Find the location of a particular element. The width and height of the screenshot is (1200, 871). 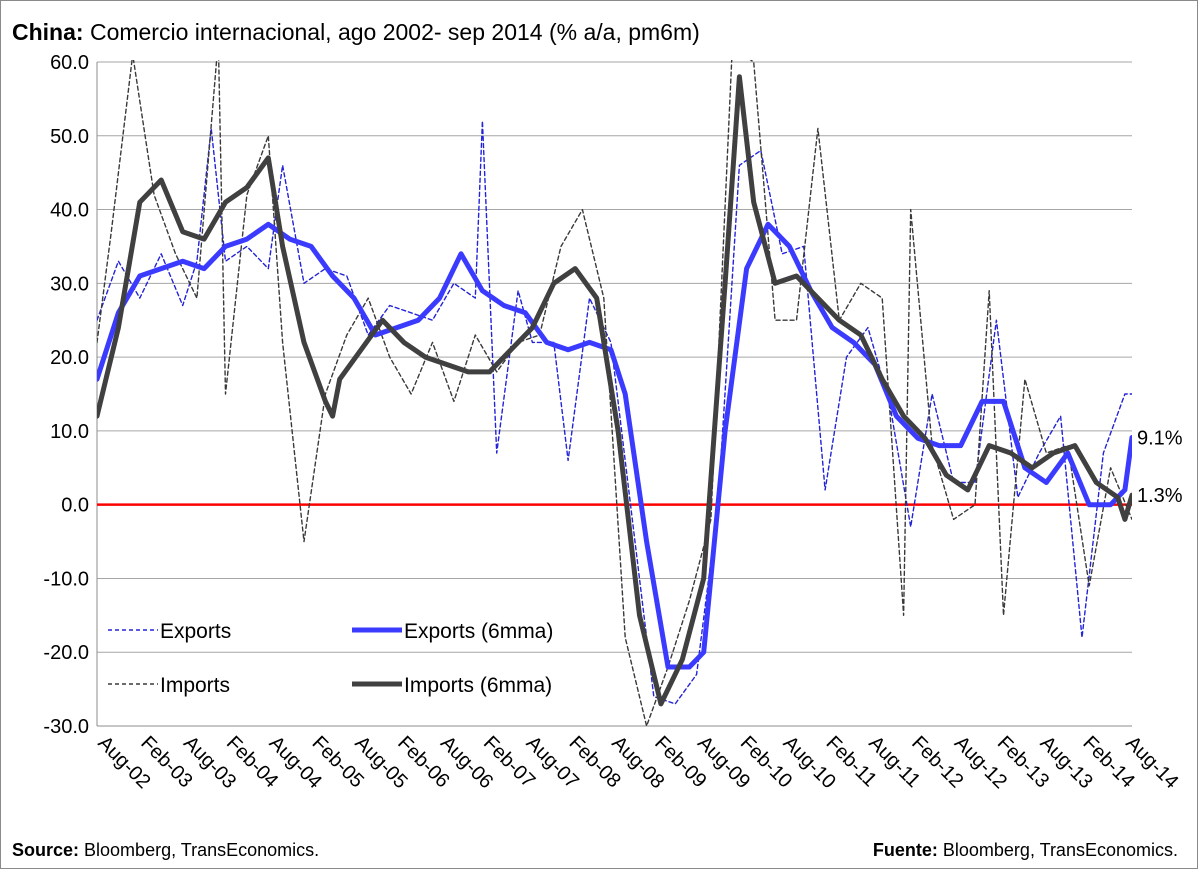

legend-label: Imports (6mma) is located at coordinates (478, 685).